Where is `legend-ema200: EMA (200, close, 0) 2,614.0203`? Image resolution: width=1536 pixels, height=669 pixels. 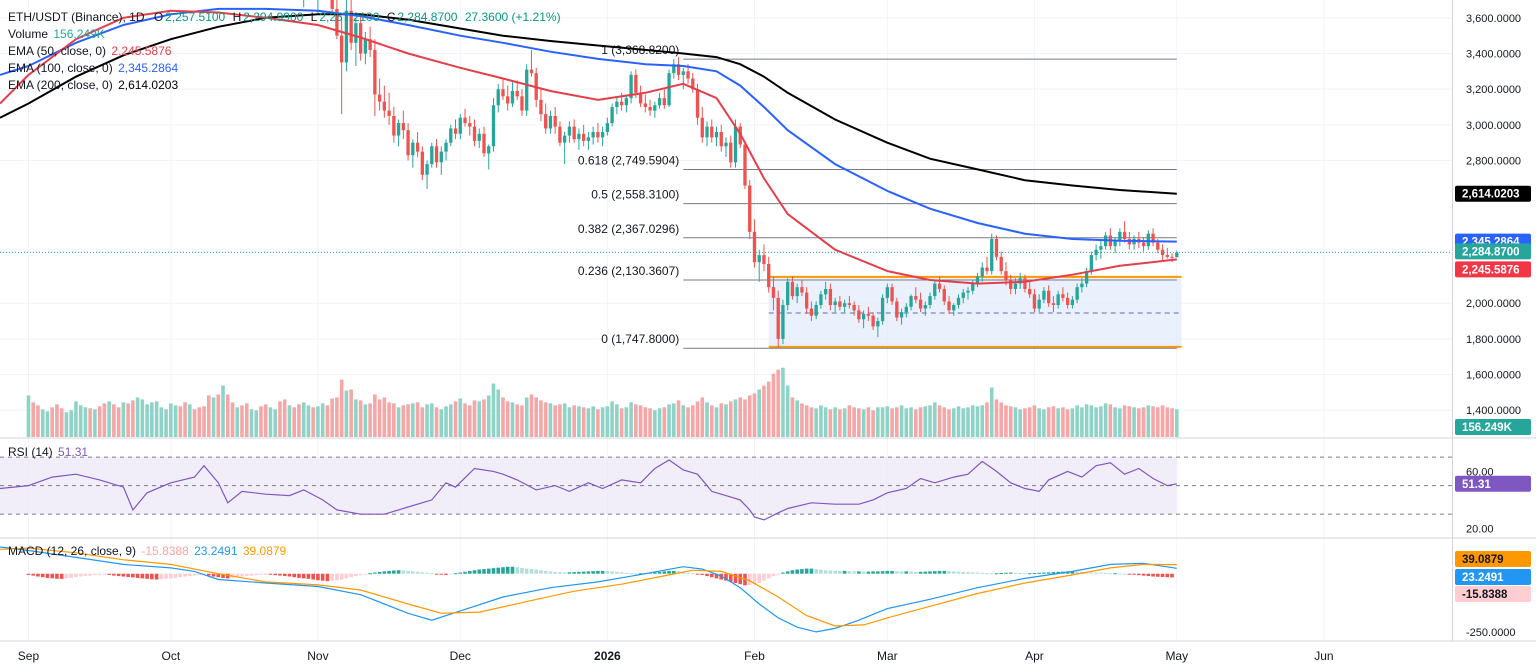 legend-ema200: EMA (200, close, 0) 2,614.0203 is located at coordinates (93, 85).